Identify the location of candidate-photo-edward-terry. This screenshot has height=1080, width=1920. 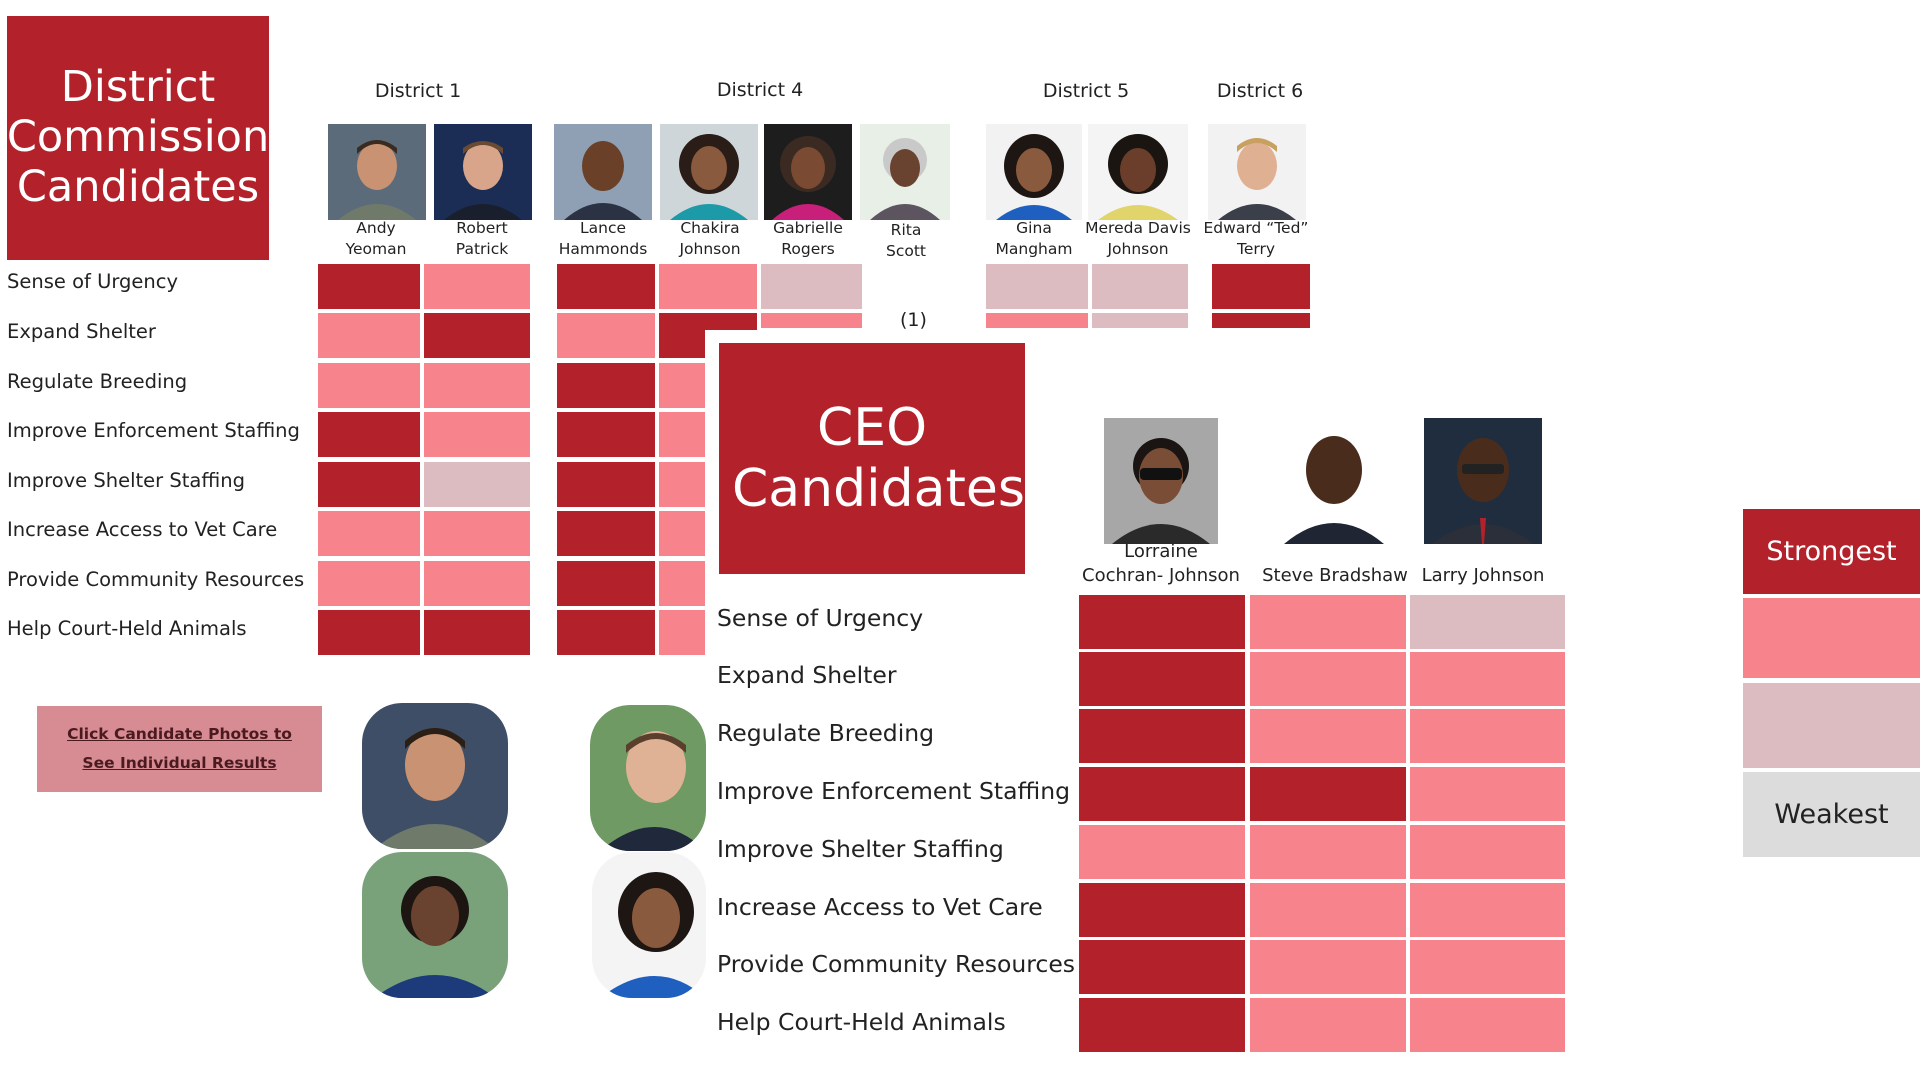
(1257, 172).